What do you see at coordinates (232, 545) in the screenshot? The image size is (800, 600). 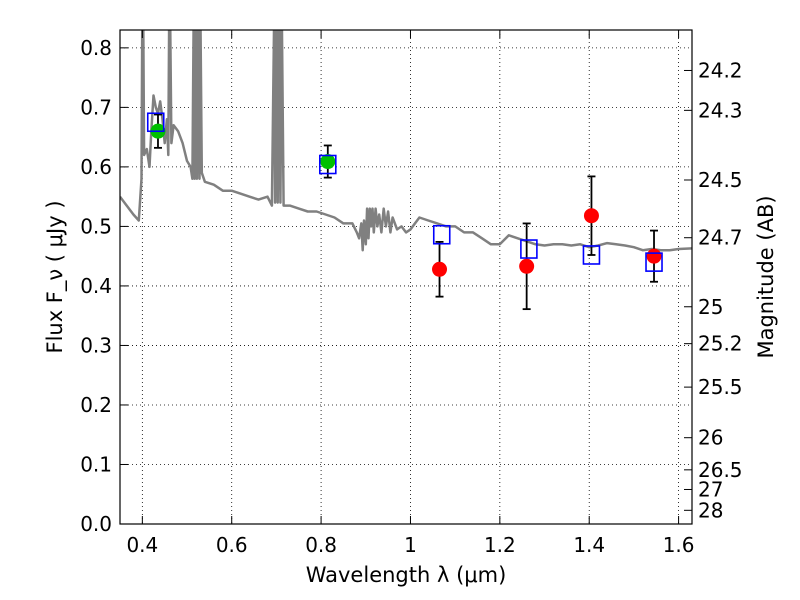 I see `x-tick-label: 0.6` at bounding box center [232, 545].